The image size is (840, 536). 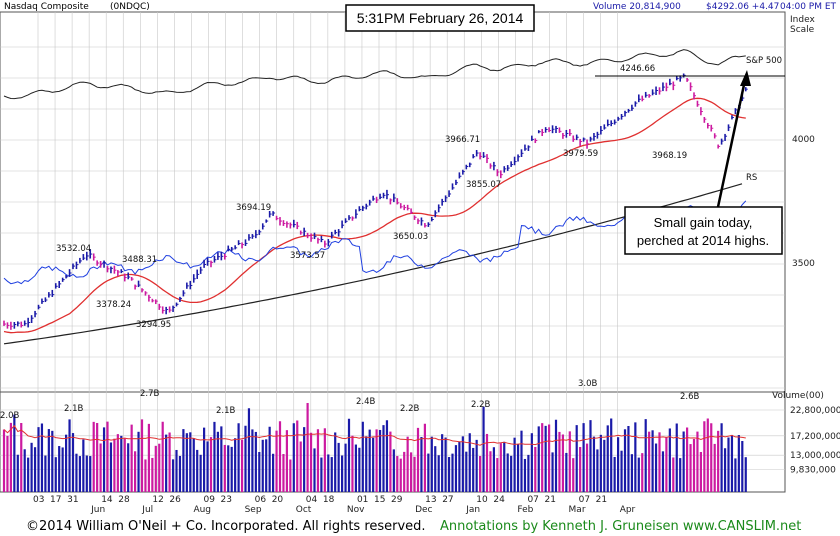 I want to click on x-tick-label: Sep, so click(x=253, y=510).